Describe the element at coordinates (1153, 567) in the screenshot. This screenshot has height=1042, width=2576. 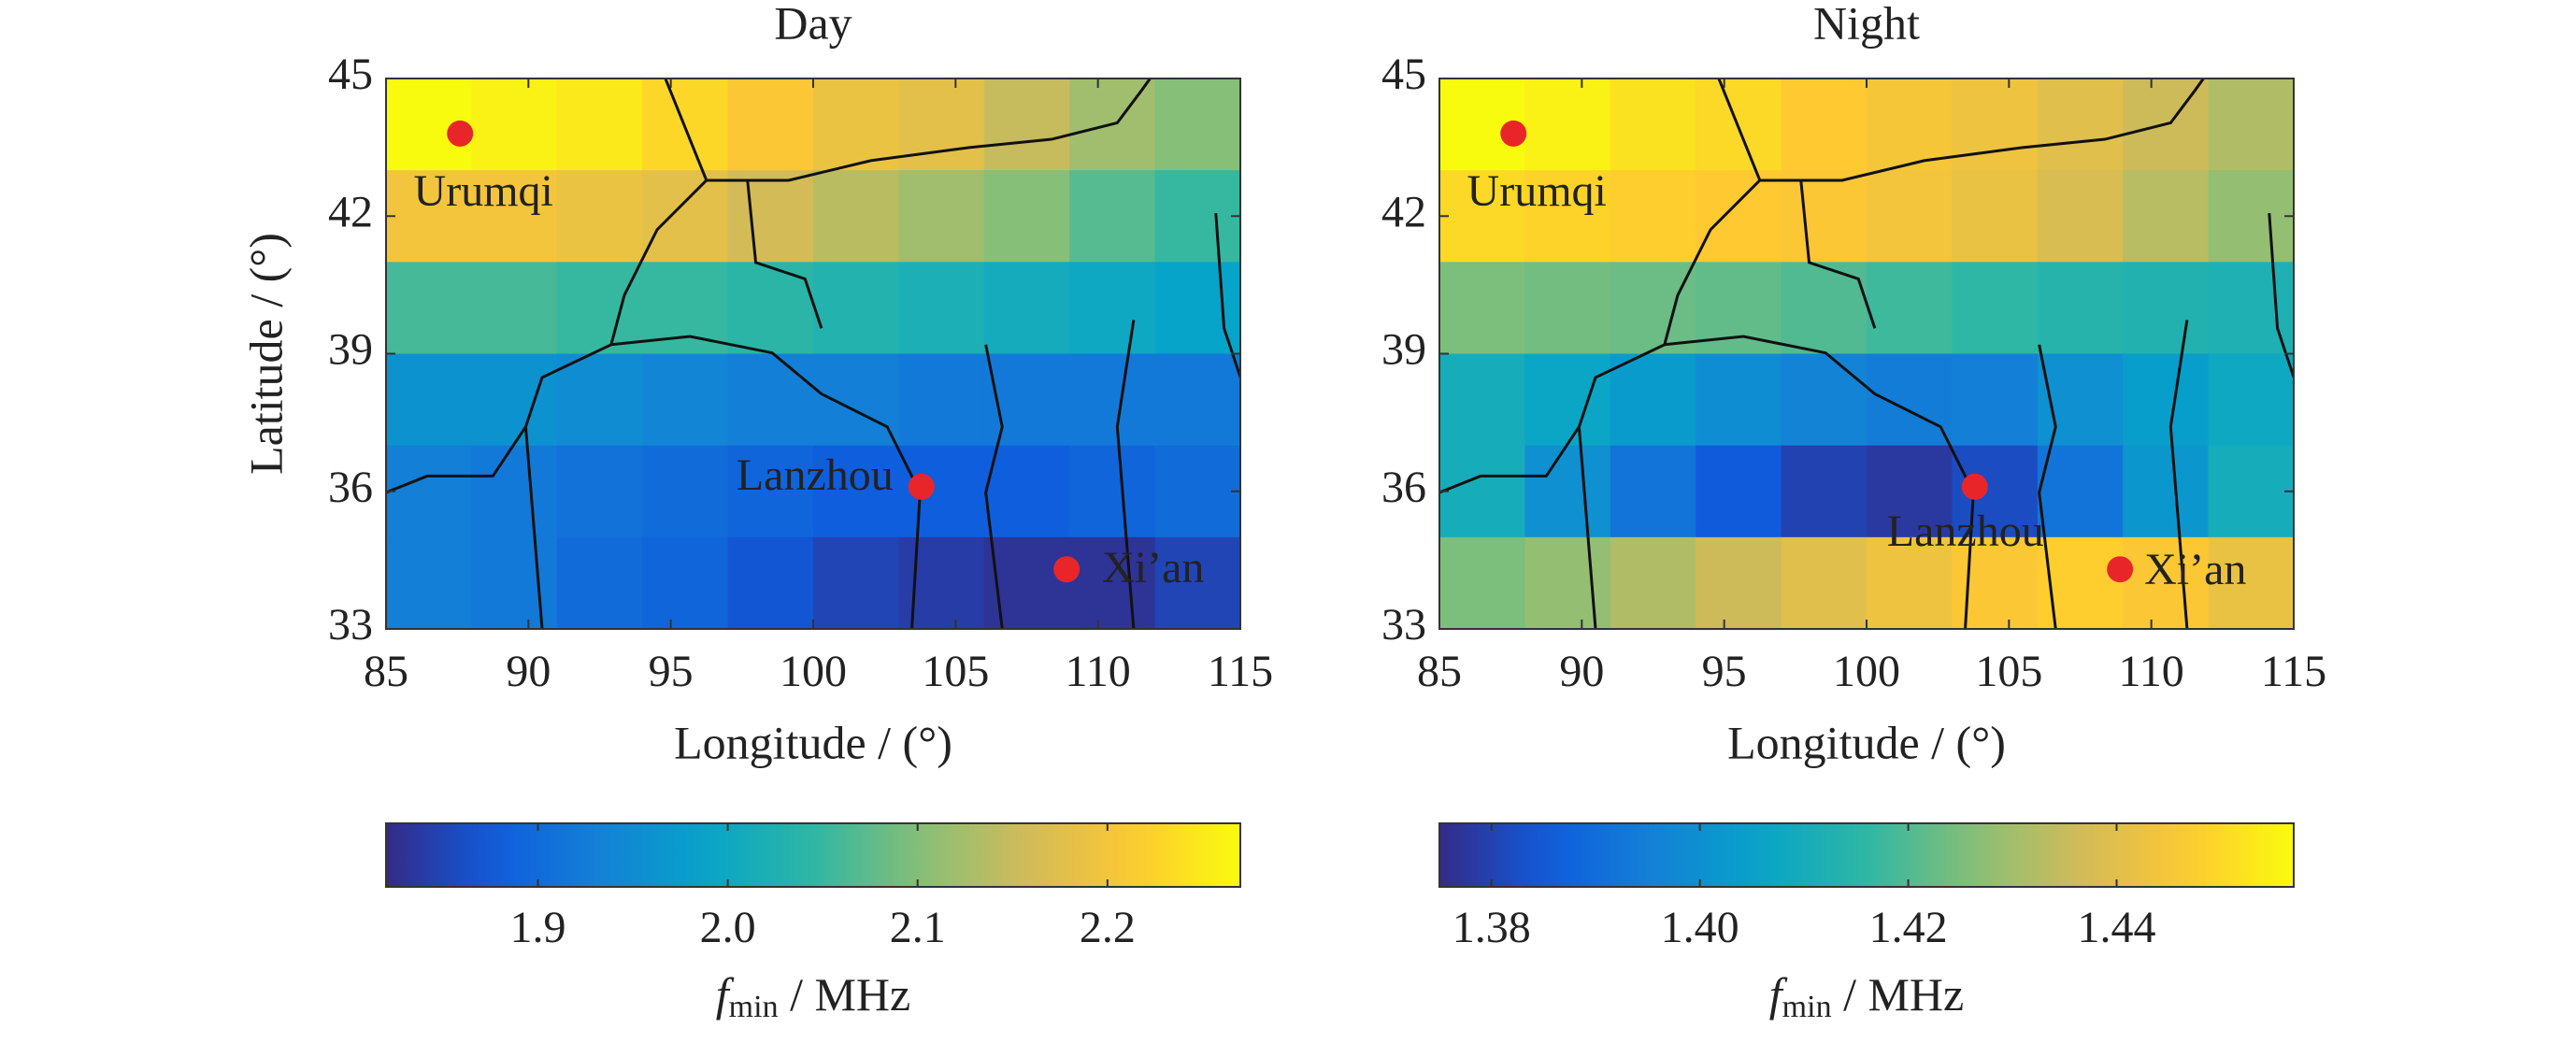
I see `city-label: Xi’an` at that location.